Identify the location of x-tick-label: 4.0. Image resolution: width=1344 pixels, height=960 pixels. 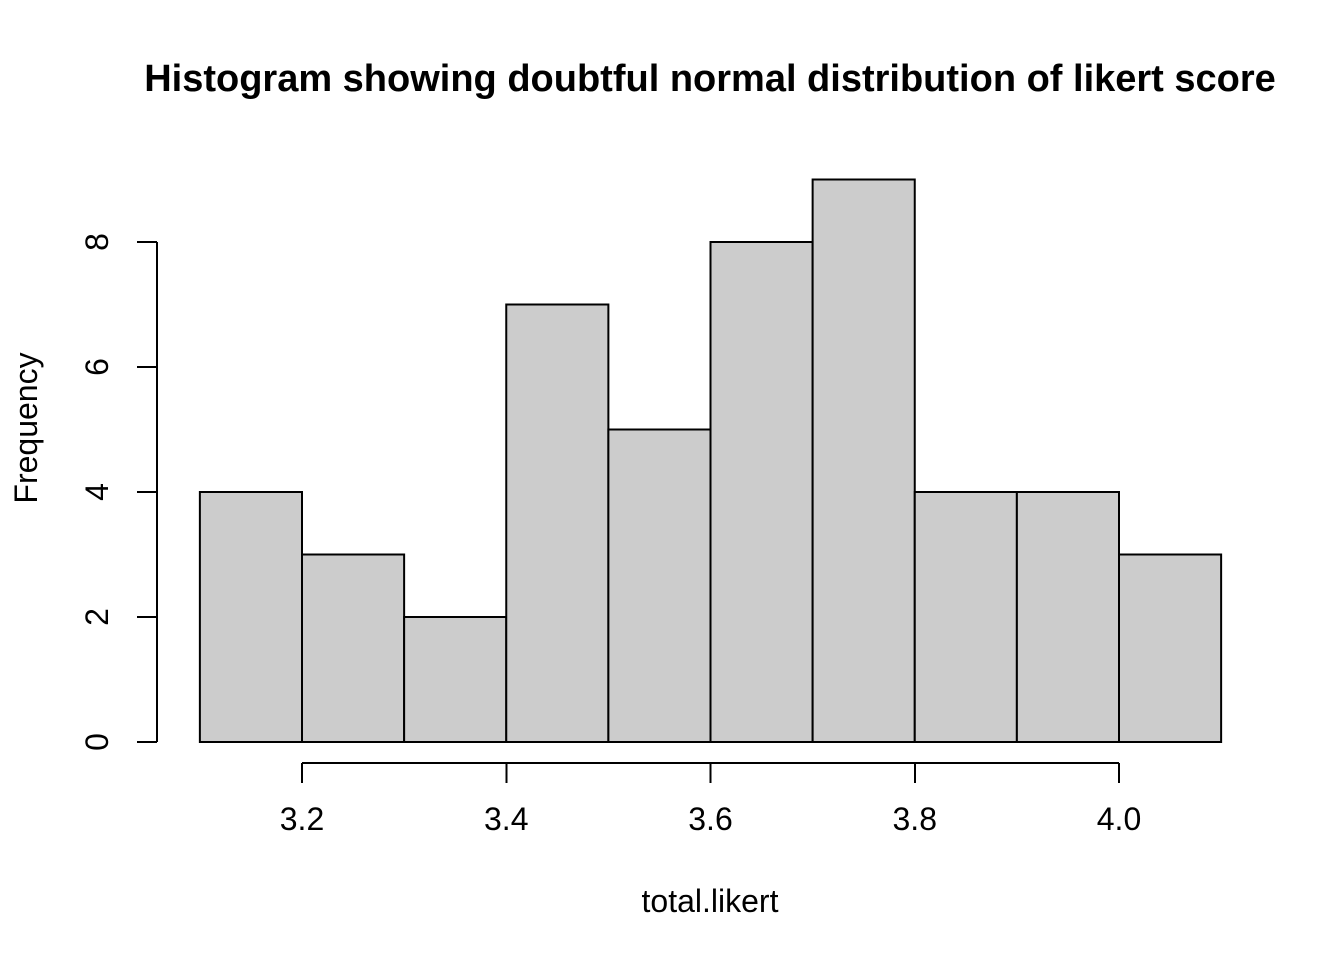
(1119, 819).